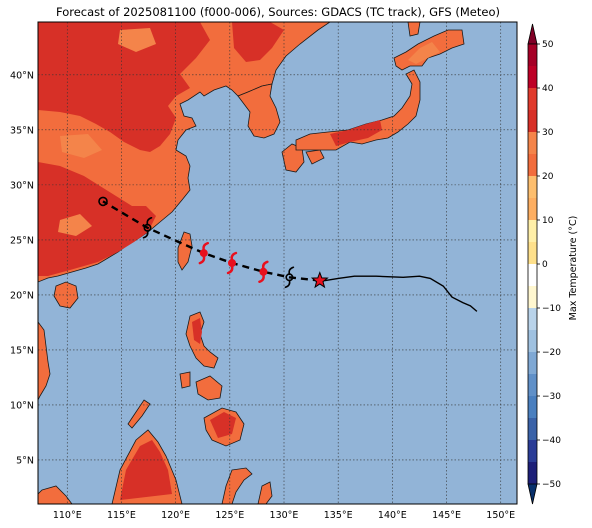 The width and height of the screenshot is (592, 528). Describe the element at coordinates (67, 515) in the screenshot. I see `lon-tick-label: 110°E` at that location.